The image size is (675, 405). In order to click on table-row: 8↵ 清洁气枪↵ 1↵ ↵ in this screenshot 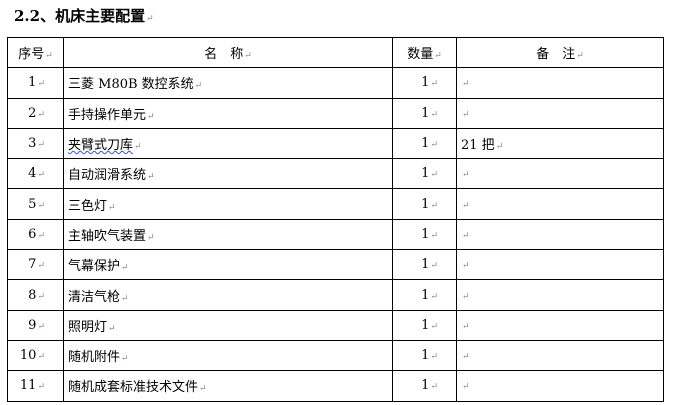, I will do `click(335, 295)`.